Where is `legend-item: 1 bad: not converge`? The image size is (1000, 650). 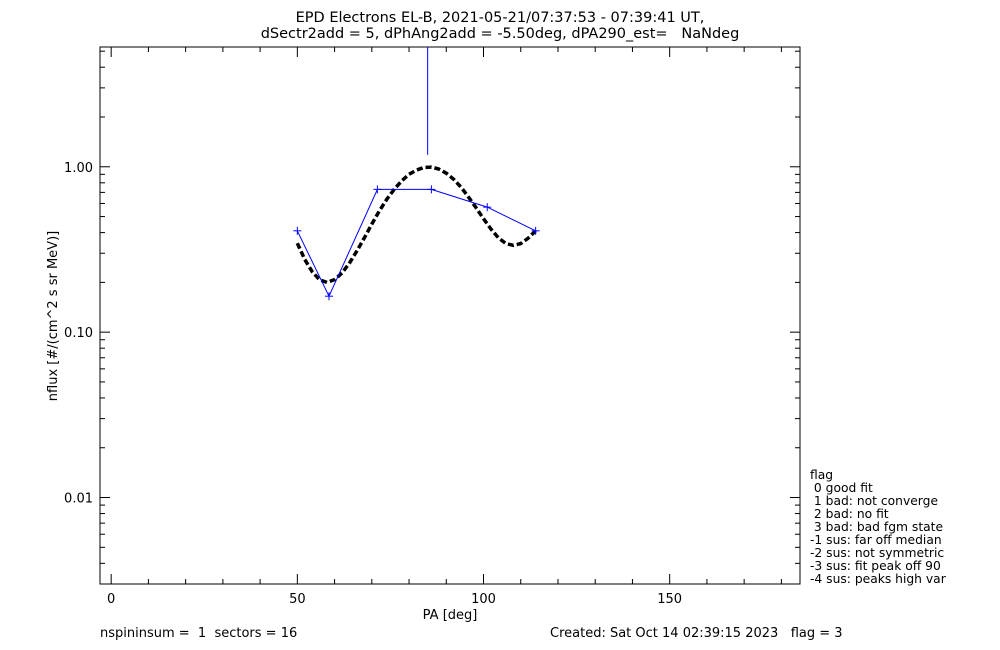
legend-item: 1 bad: not converge is located at coordinates (874, 501).